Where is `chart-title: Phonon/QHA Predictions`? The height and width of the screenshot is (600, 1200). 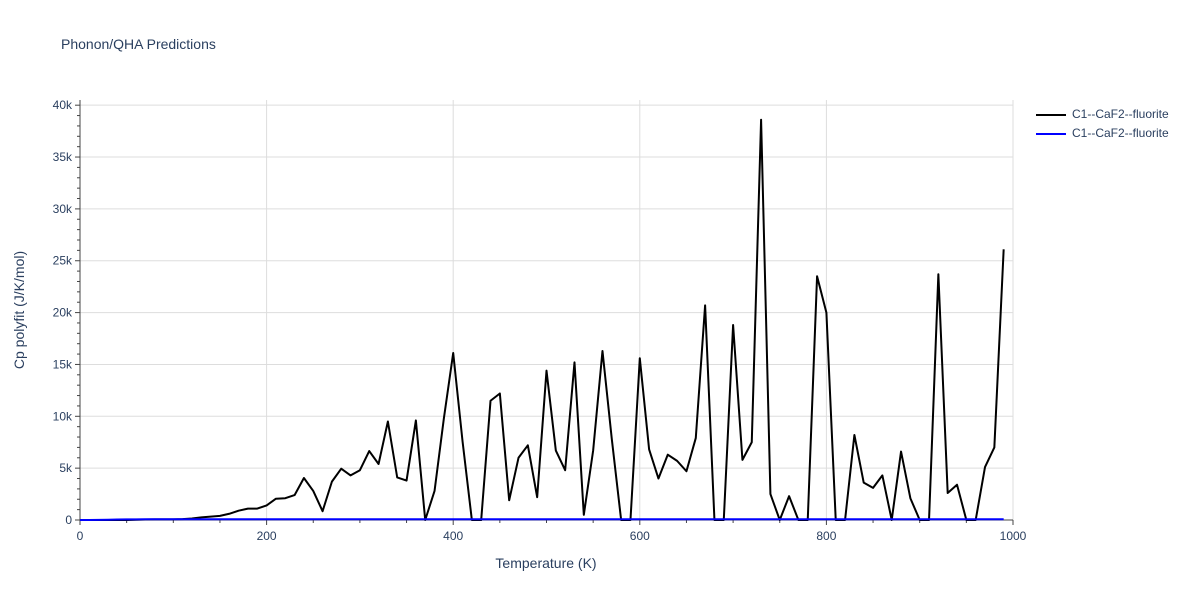 chart-title: Phonon/QHA Predictions is located at coordinates (138, 44).